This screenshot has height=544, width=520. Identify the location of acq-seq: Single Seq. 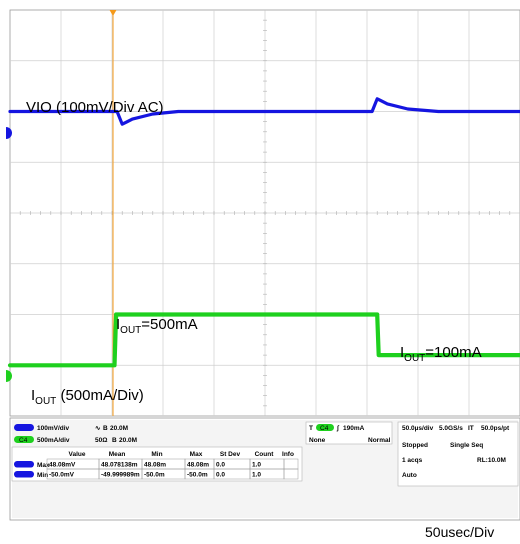
(466, 445).